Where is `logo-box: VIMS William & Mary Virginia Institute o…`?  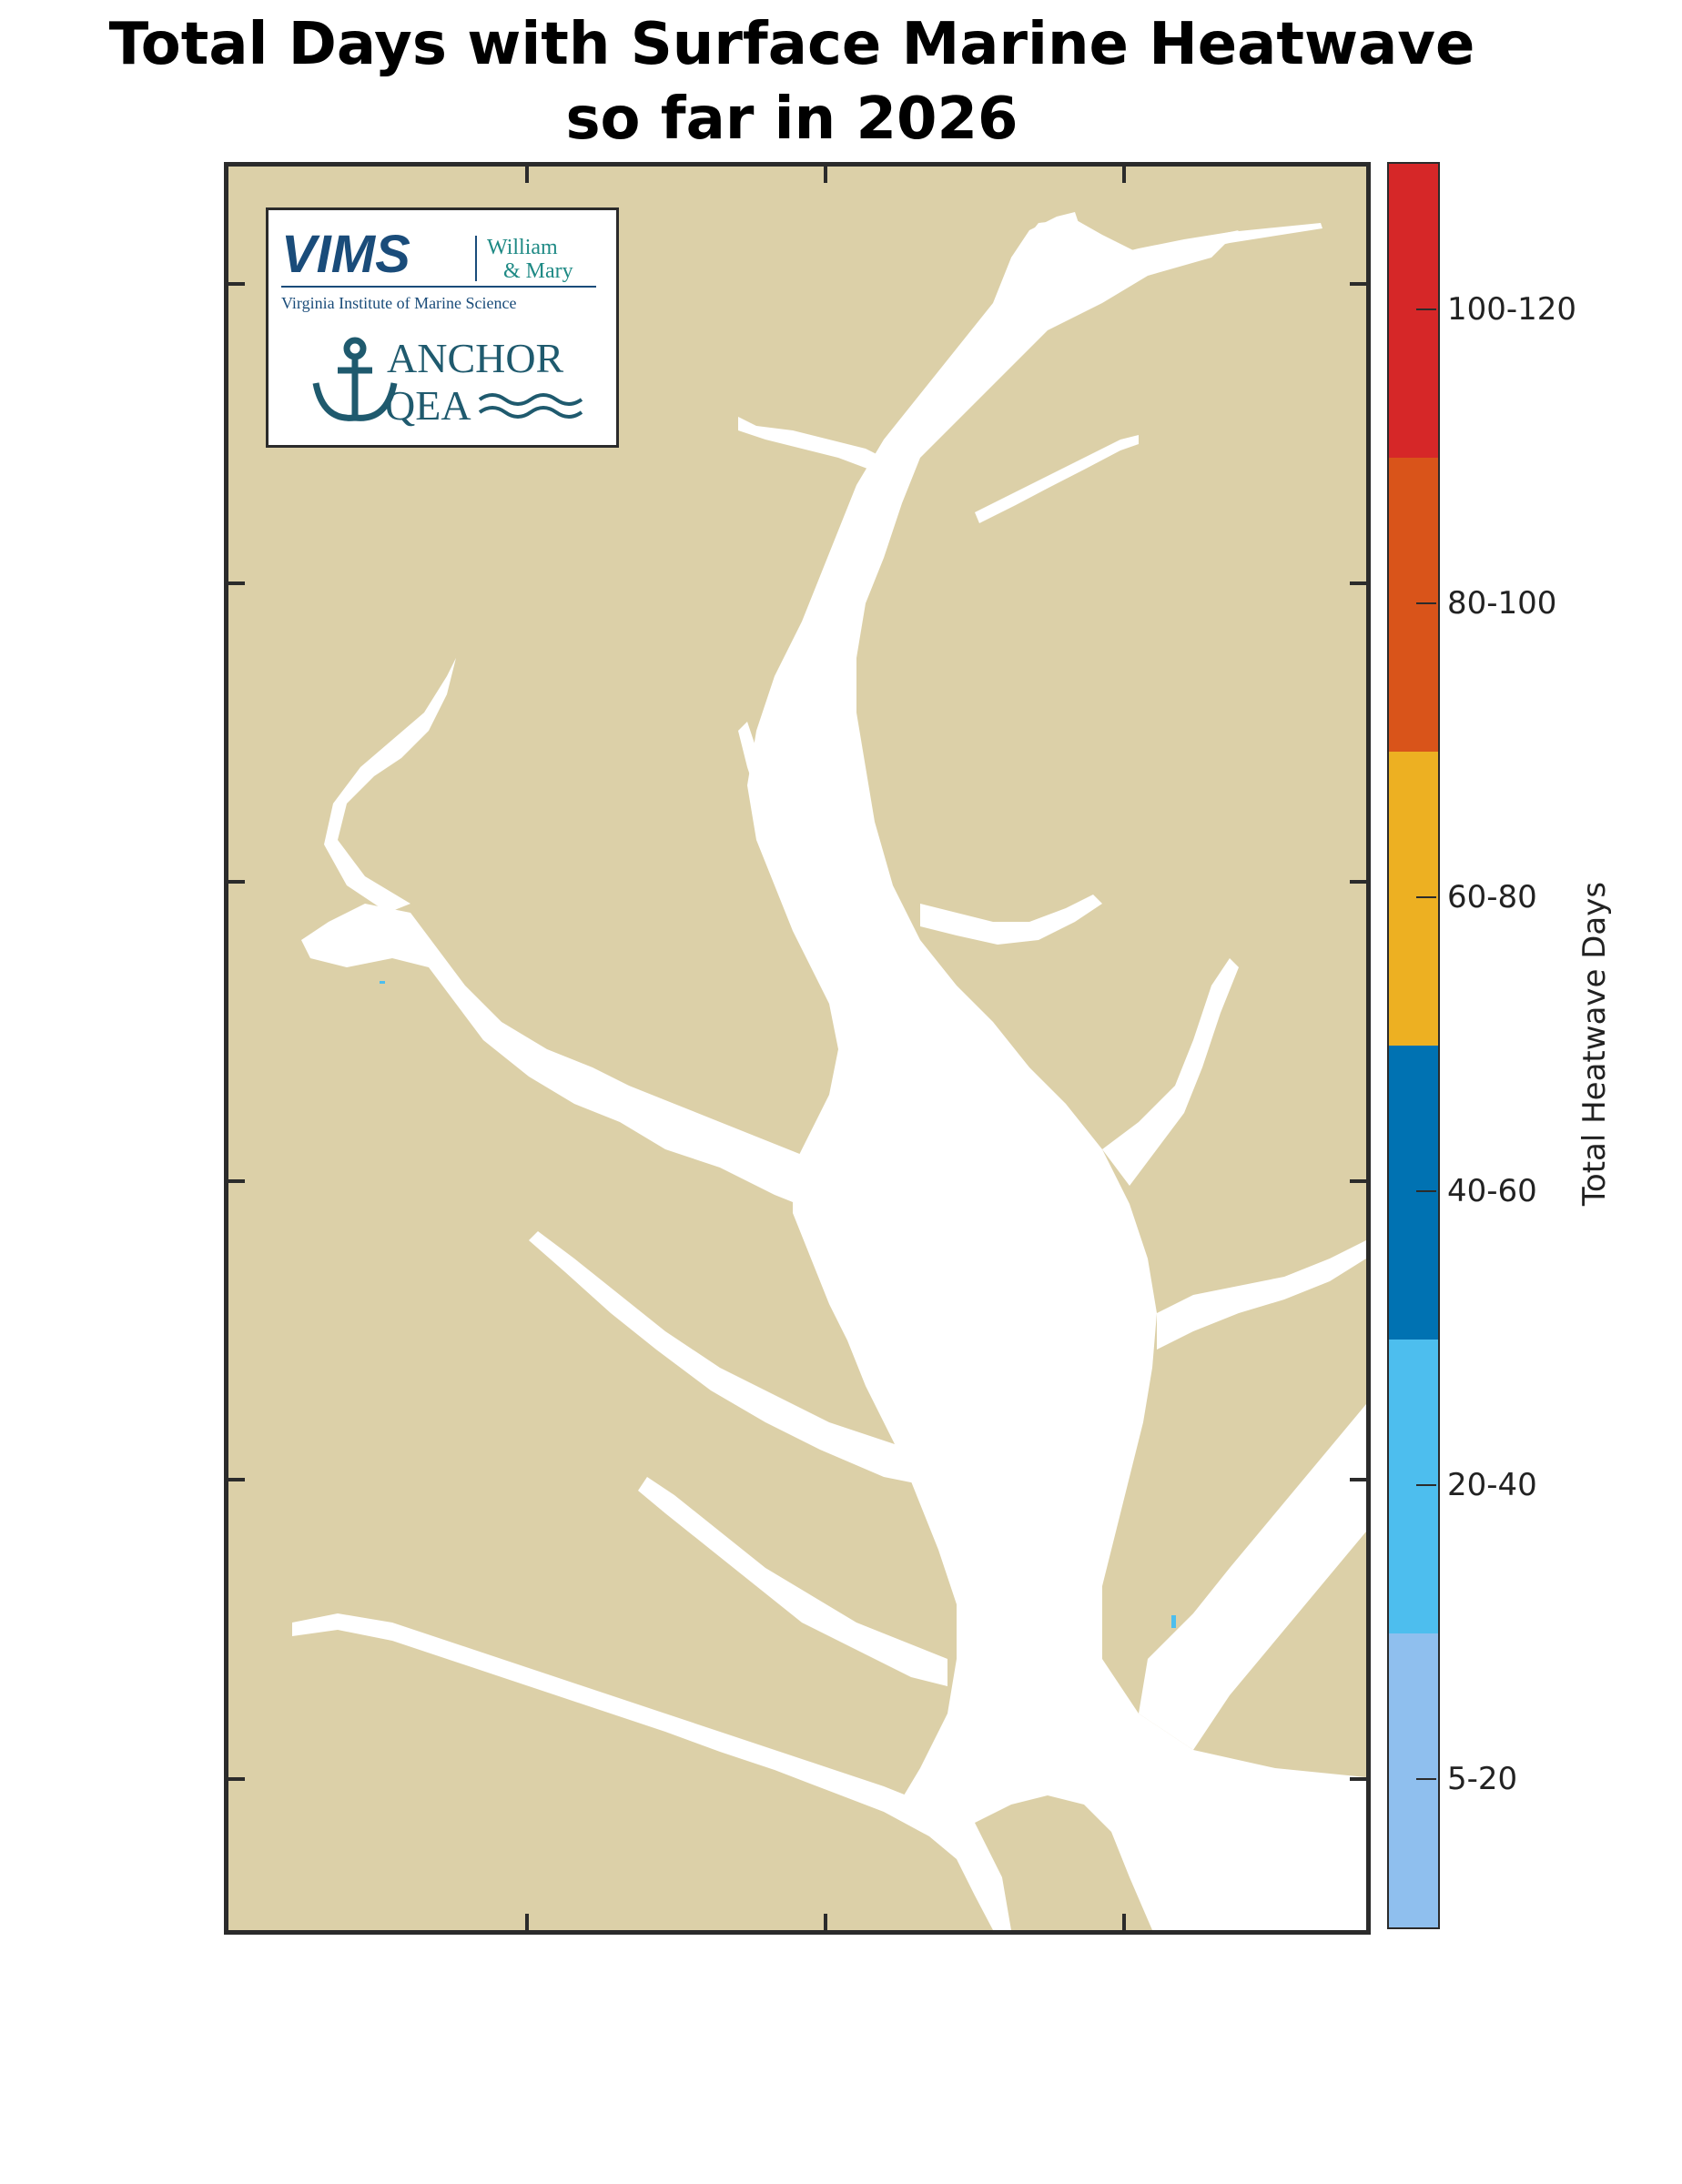
logo-box: VIMS William & Mary Virginia Institute o… is located at coordinates (443, 327).